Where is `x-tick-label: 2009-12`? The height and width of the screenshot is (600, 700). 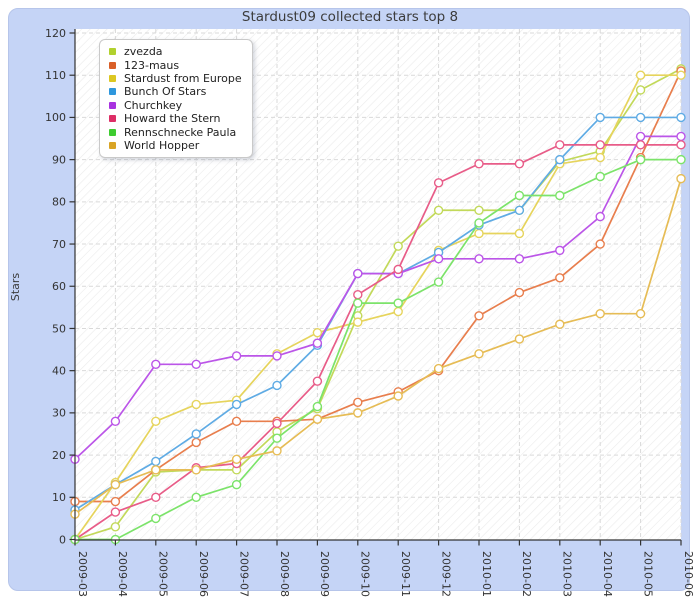 x-tick-label: 2009-12 is located at coordinates (445, 574).